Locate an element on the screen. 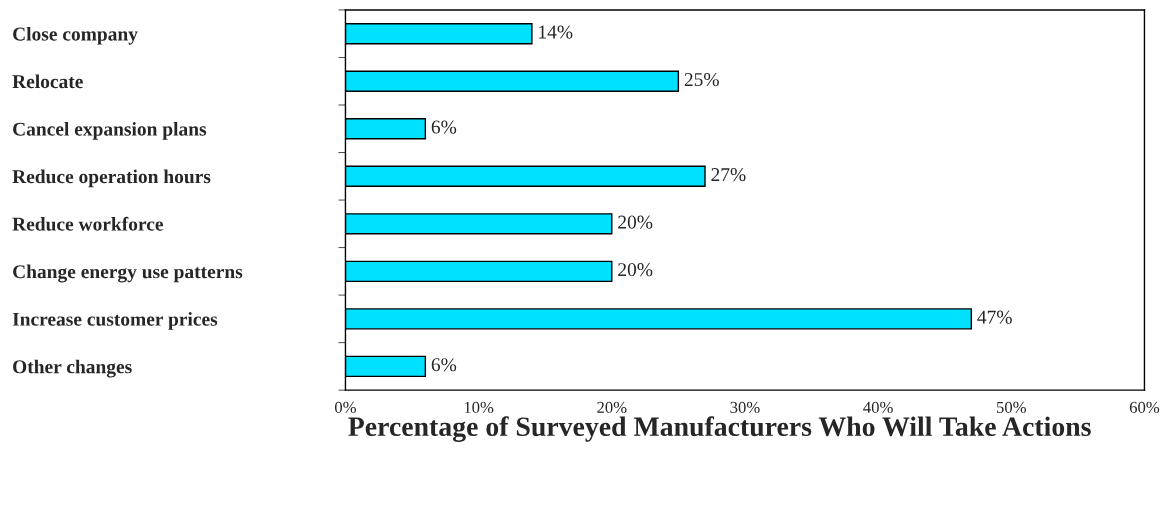 The width and height of the screenshot is (1175, 523). y-tick-label: Other changes is located at coordinates (72, 368).